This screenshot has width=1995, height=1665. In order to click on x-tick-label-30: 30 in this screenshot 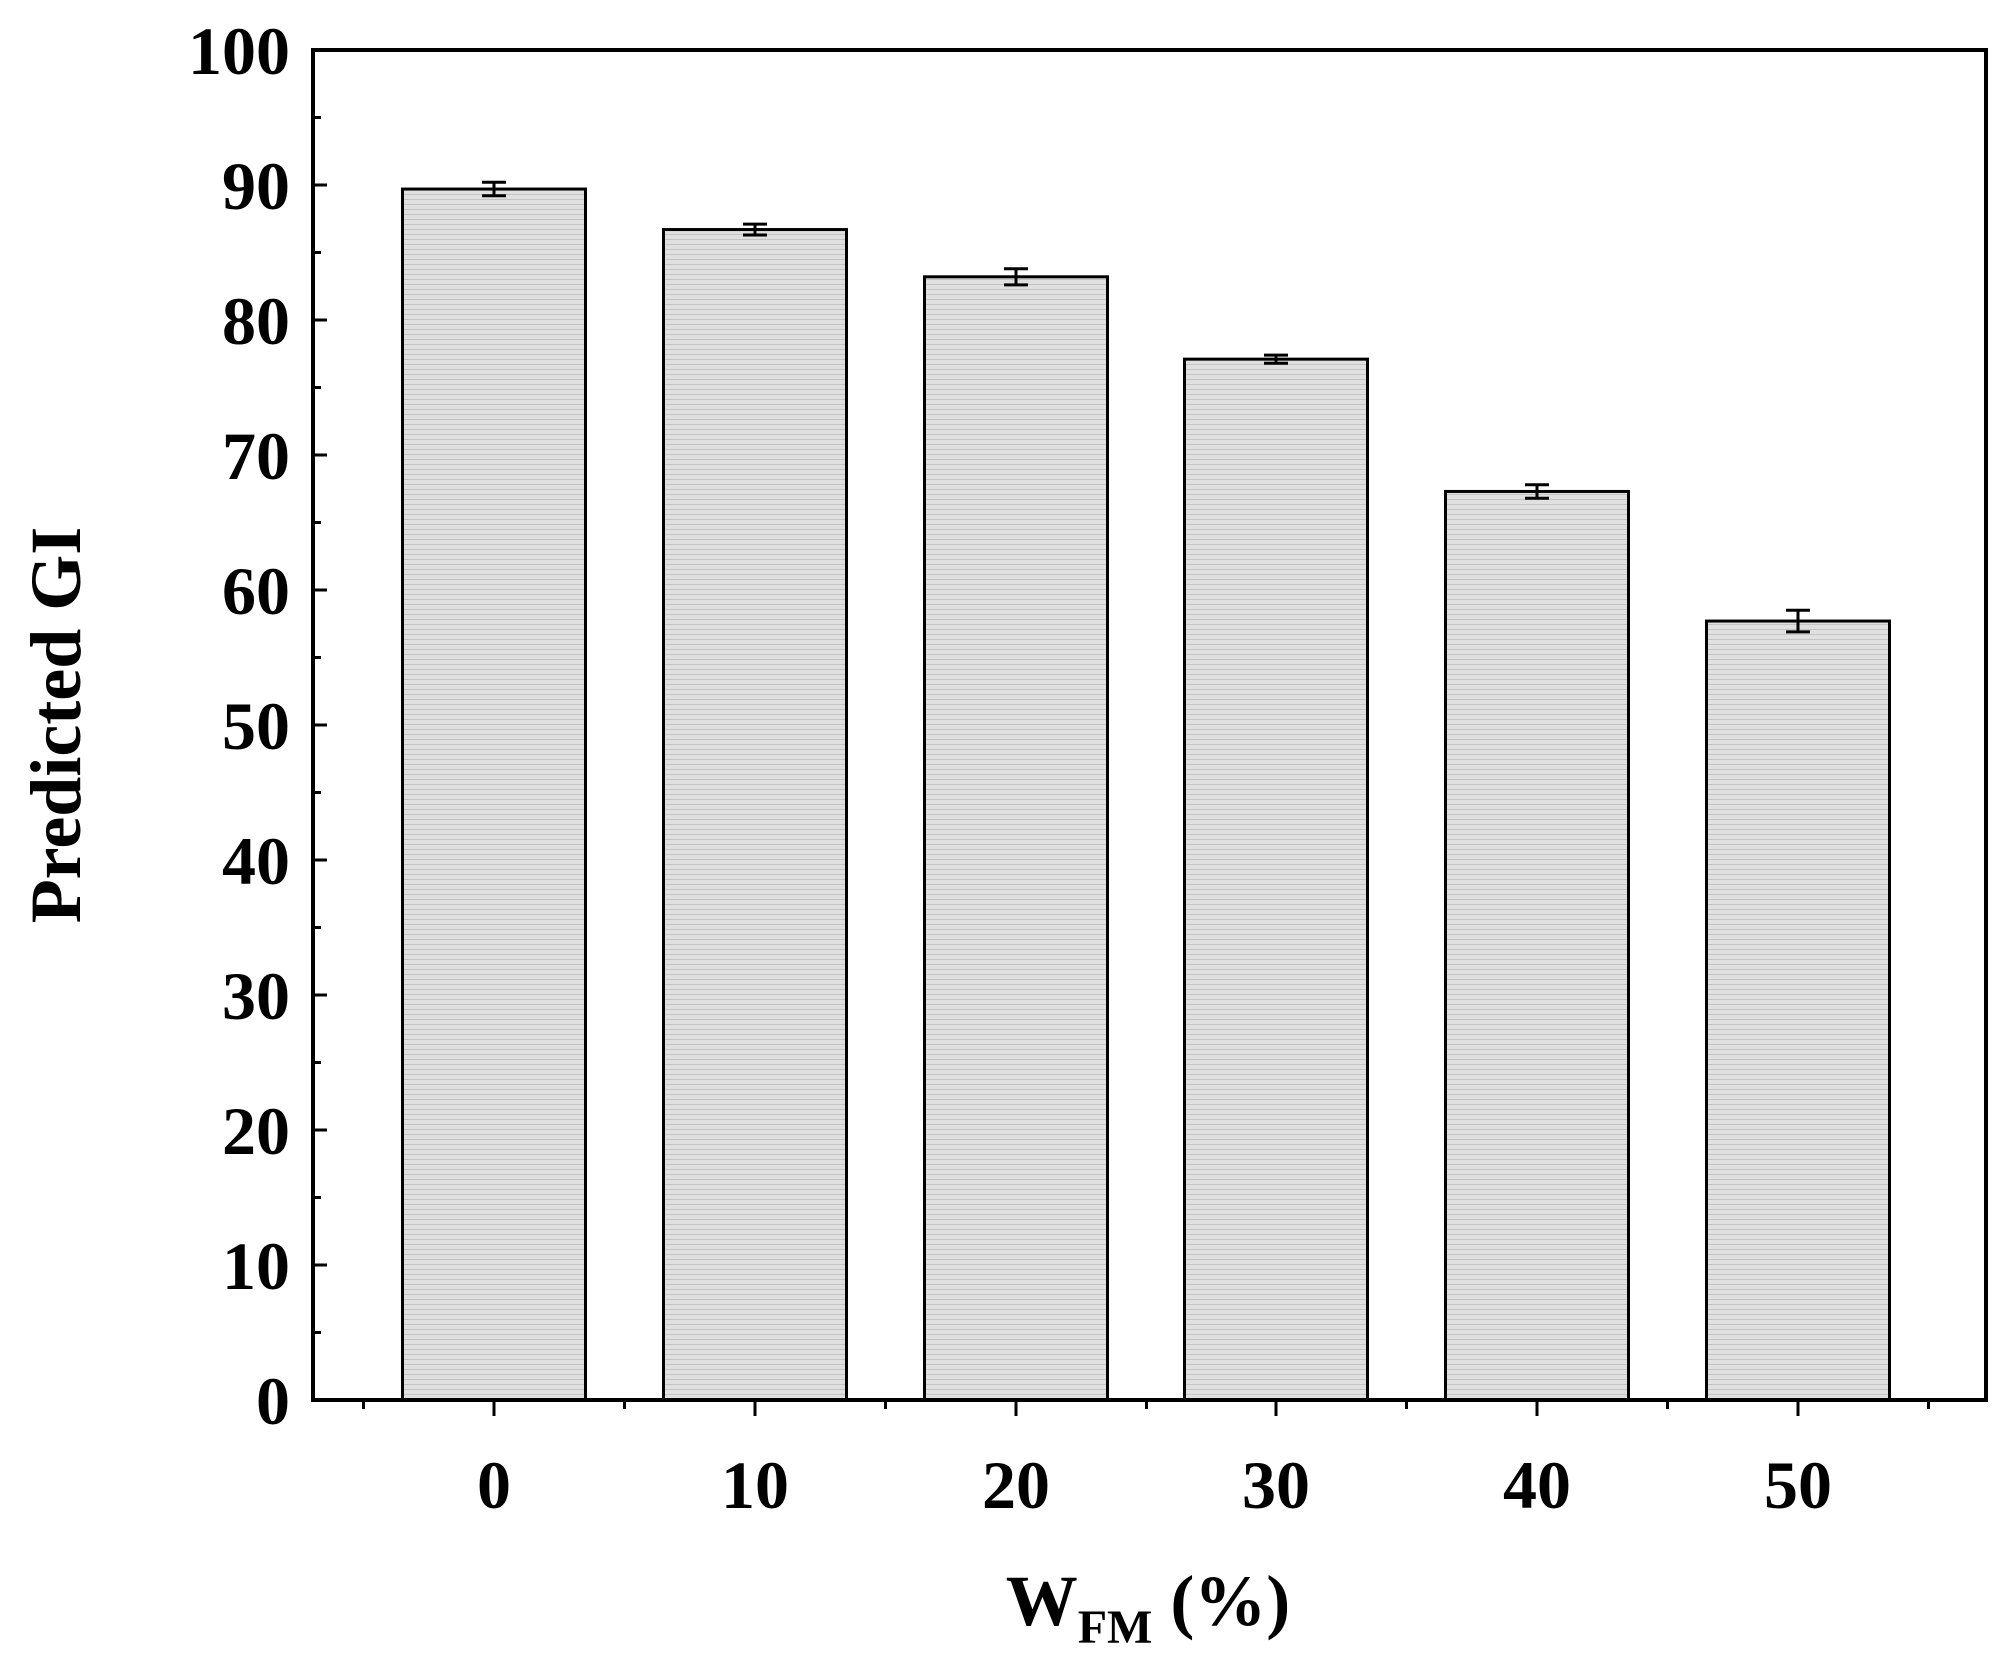, I will do `click(1276, 1485)`.